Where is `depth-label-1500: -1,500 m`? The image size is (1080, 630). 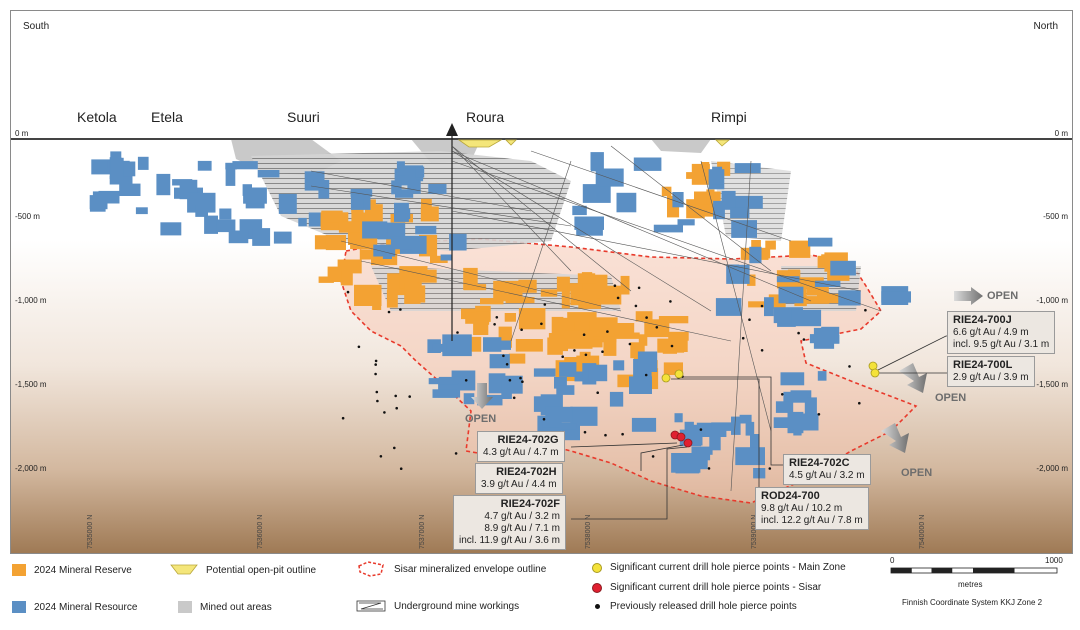
depth-label-1500: -1,500 m is located at coordinates (31, 384).